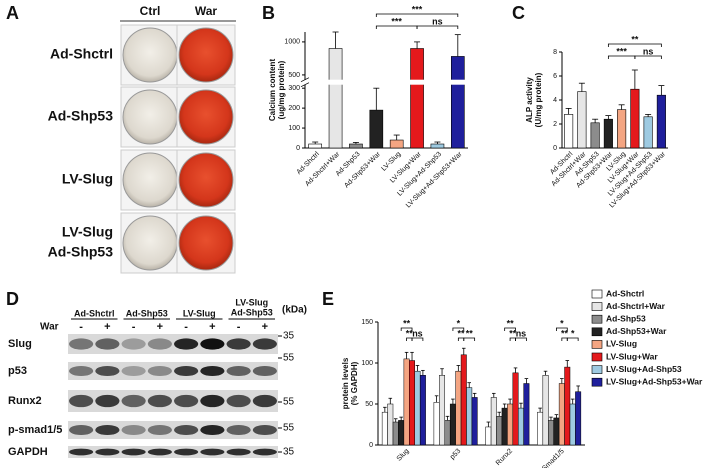  Describe the element at coordinates (281, 89) in the screenshot. I see `y-axis-label: (ug/mg protein)` at that location.